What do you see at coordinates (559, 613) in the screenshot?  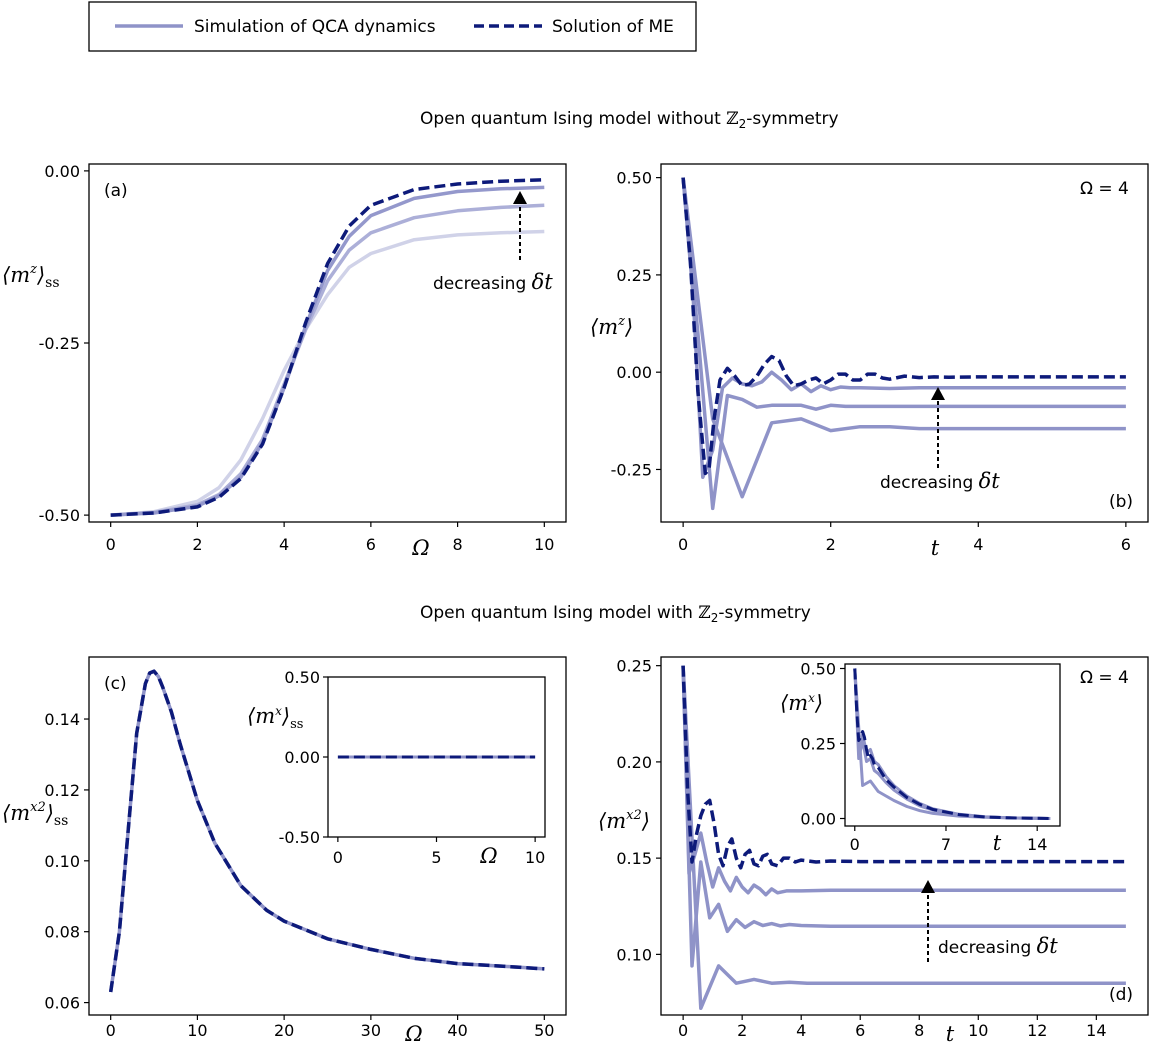 I see `section-title-bottom-prefix: Open quantum Ising model with` at bounding box center [559, 613].